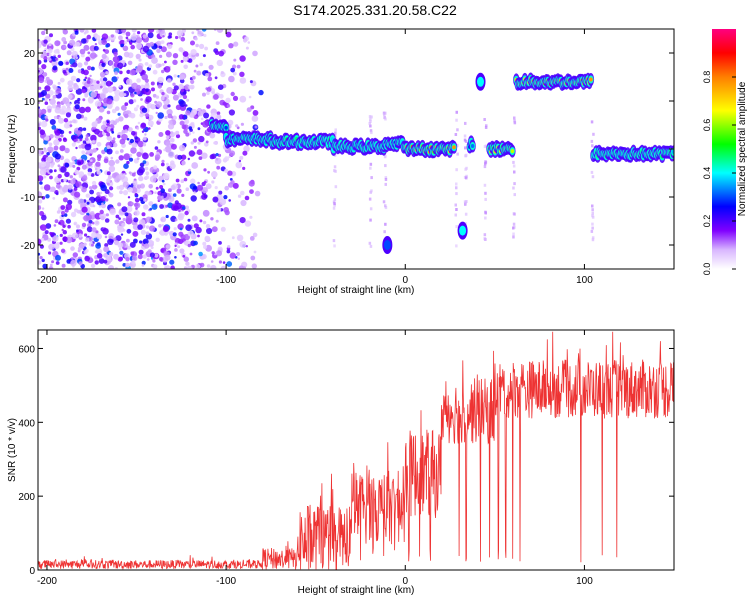  What do you see at coordinates (28, 198) in the screenshot?
I see `spectrogram-y-tick-label: -10` at bounding box center [28, 198].